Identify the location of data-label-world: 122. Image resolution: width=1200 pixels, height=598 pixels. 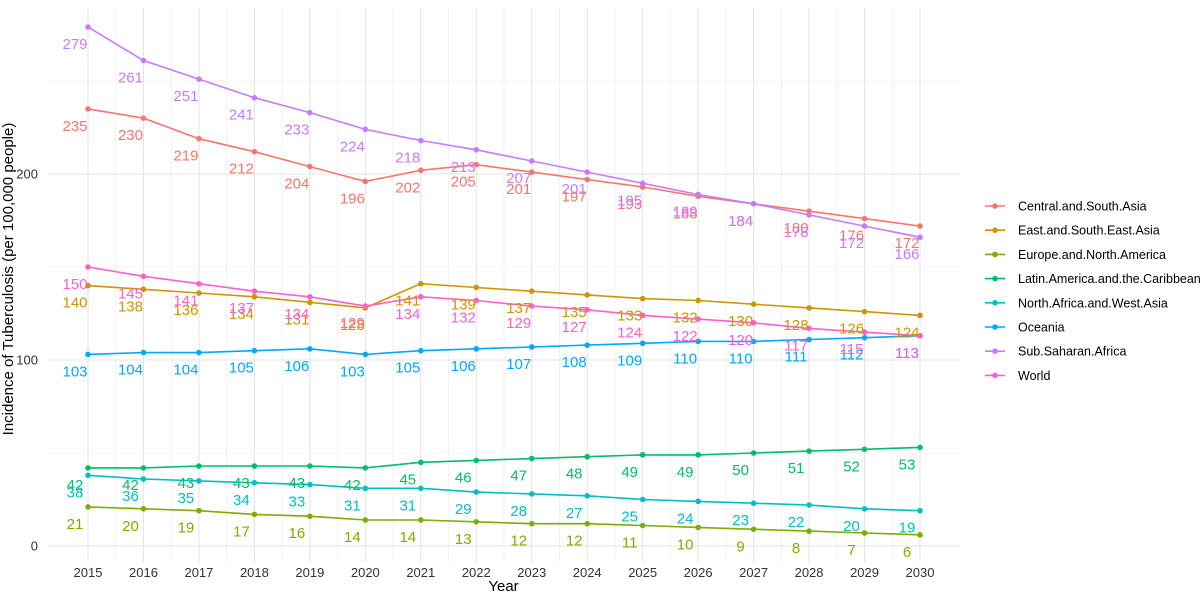
(685, 336).